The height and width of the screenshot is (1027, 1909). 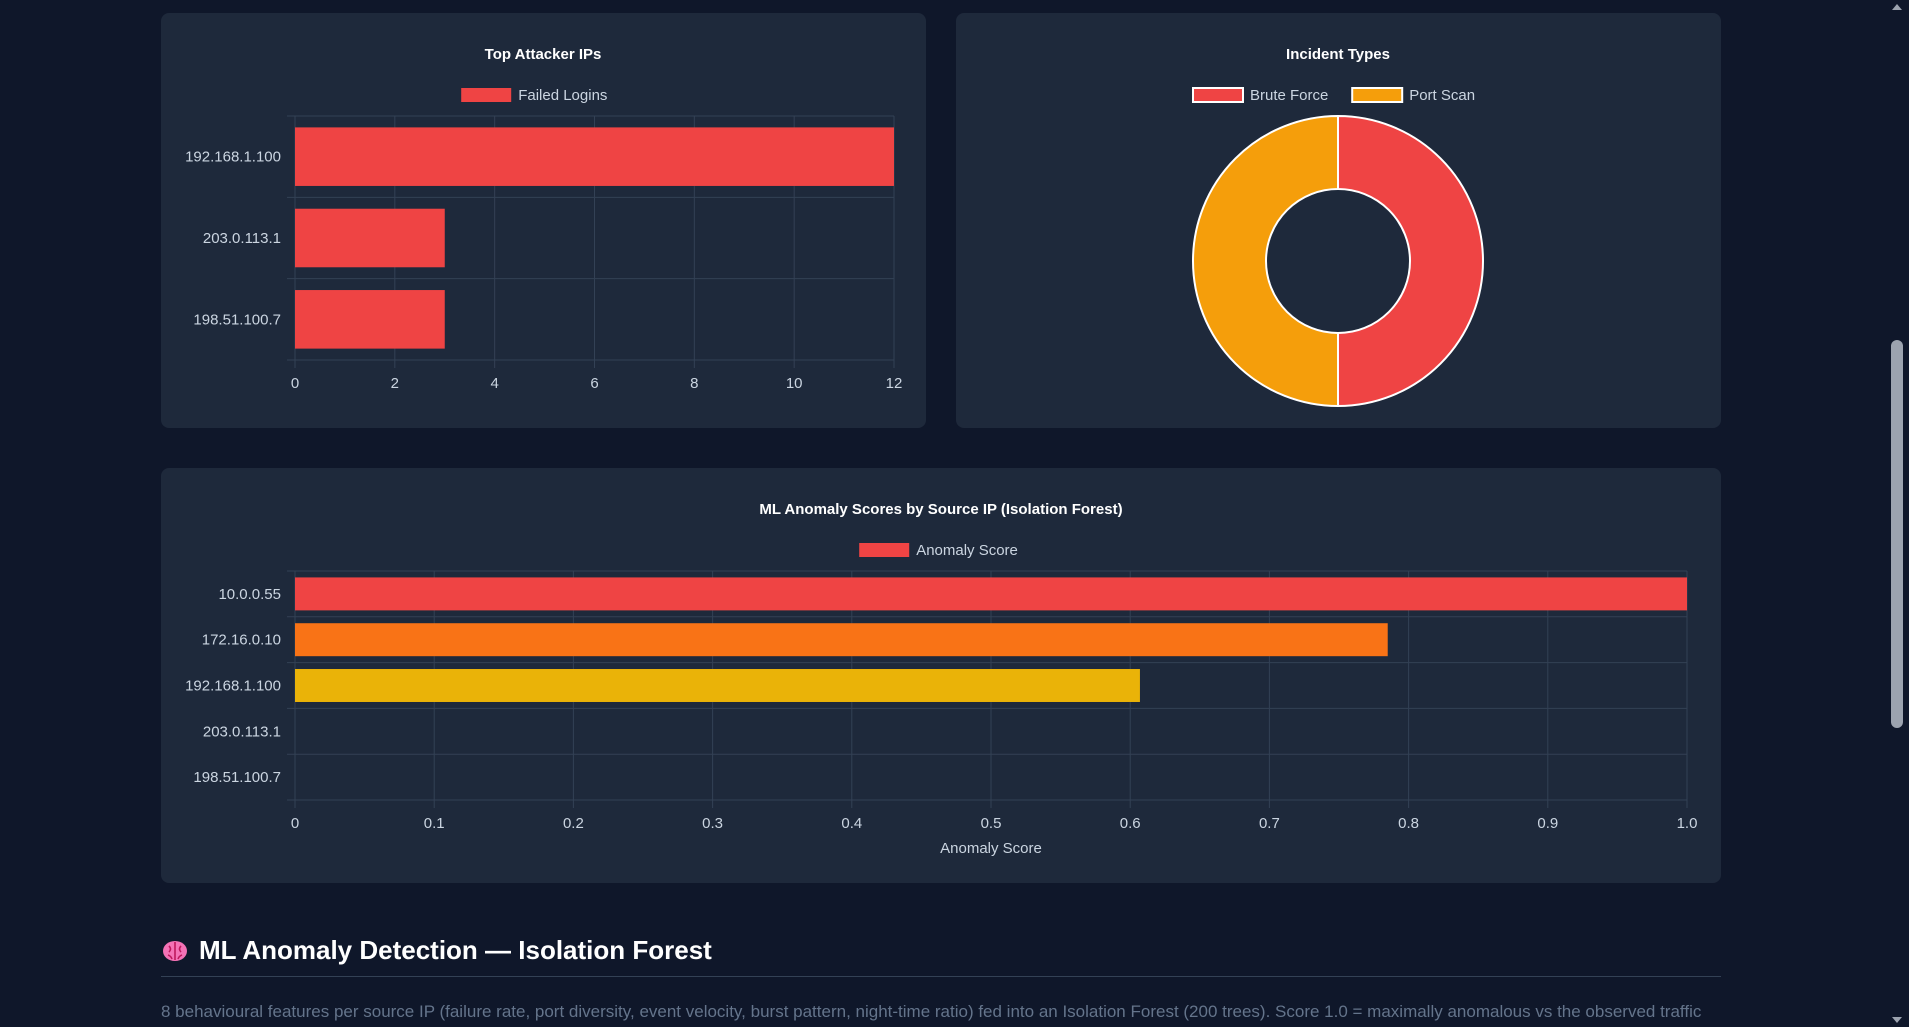 What do you see at coordinates (241, 640) in the screenshot?
I see `y-tick-label: 172.16.0.10` at bounding box center [241, 640].